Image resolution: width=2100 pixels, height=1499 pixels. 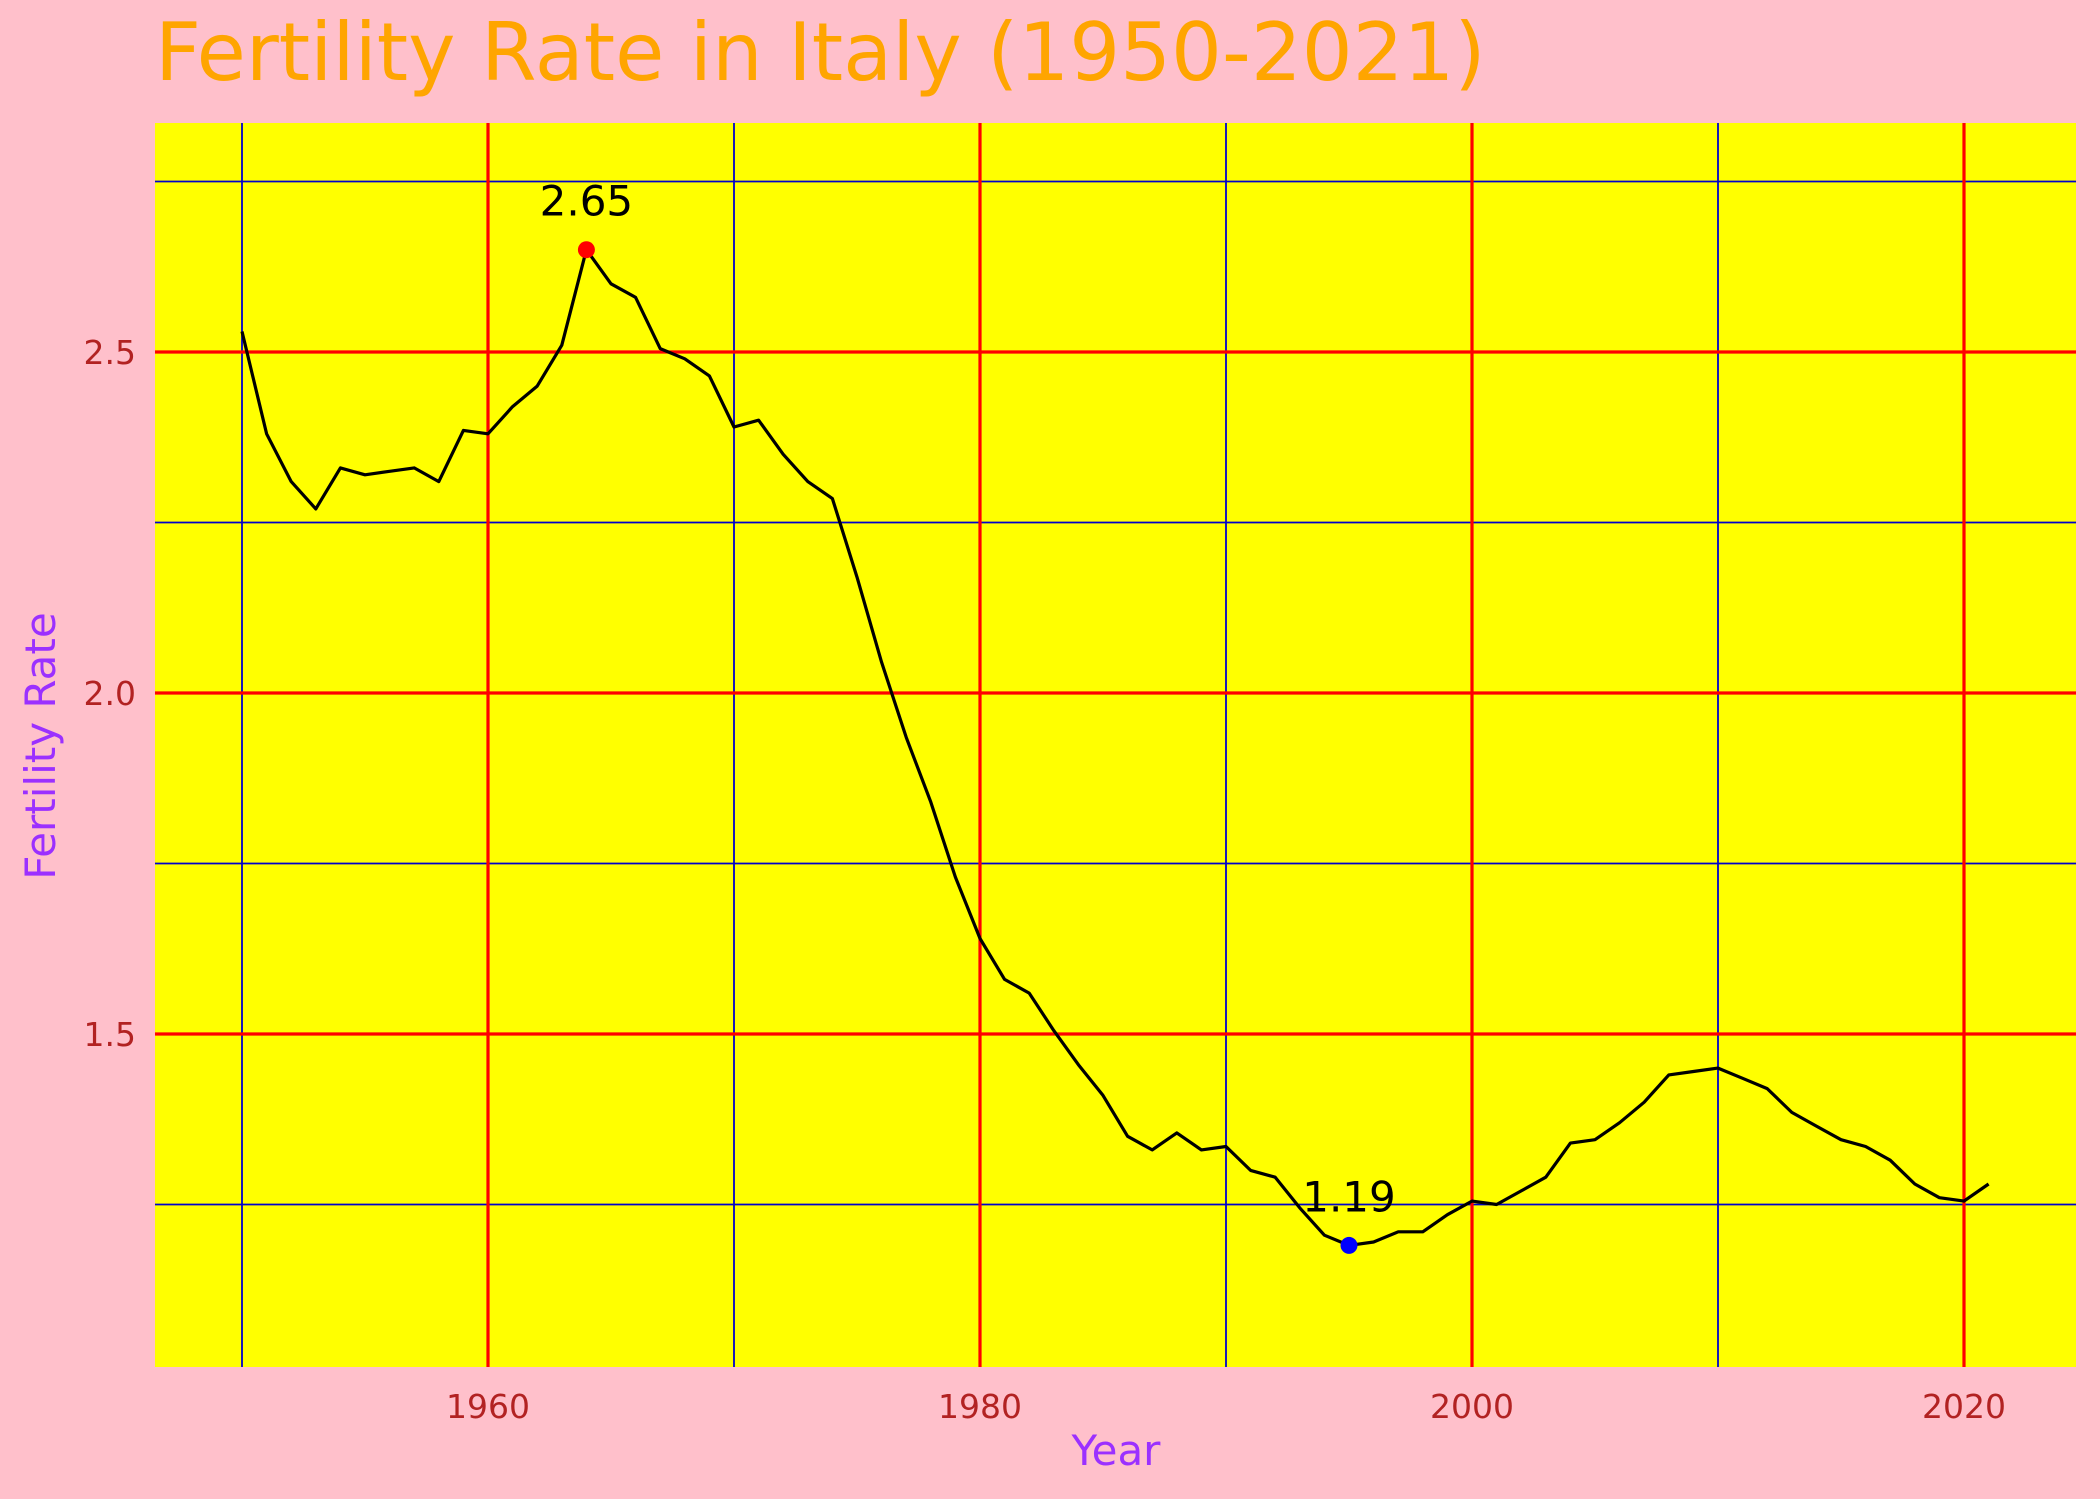 I want to click on x-tick-label: 2000, so click(x=1472, y=1406).